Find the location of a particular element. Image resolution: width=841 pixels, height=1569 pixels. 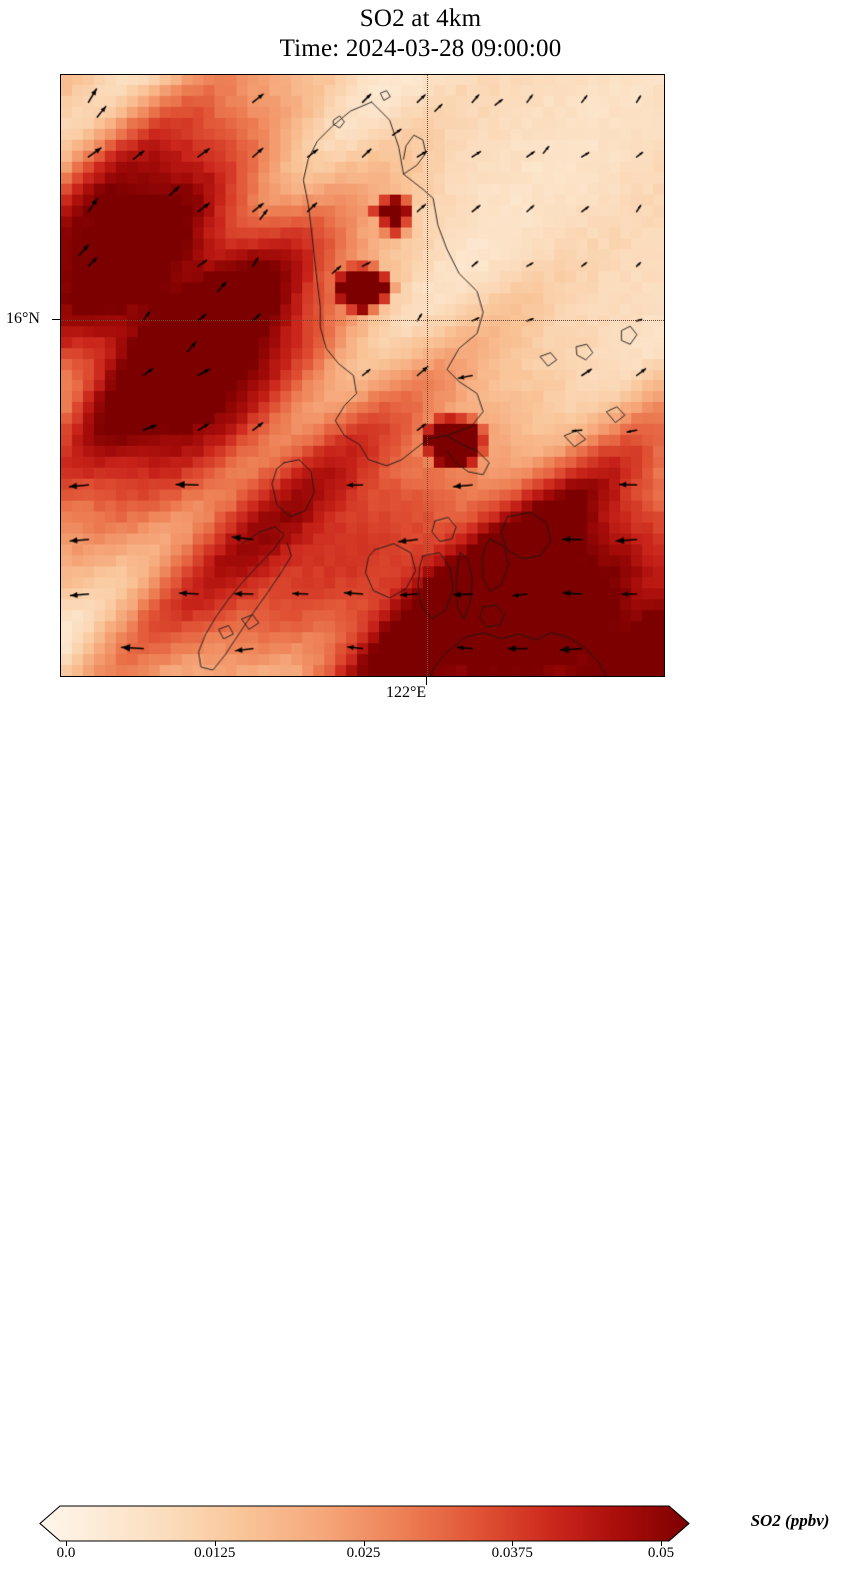

colorbar-tick-label: 0.0125 is located at coordinates (215, 1553).